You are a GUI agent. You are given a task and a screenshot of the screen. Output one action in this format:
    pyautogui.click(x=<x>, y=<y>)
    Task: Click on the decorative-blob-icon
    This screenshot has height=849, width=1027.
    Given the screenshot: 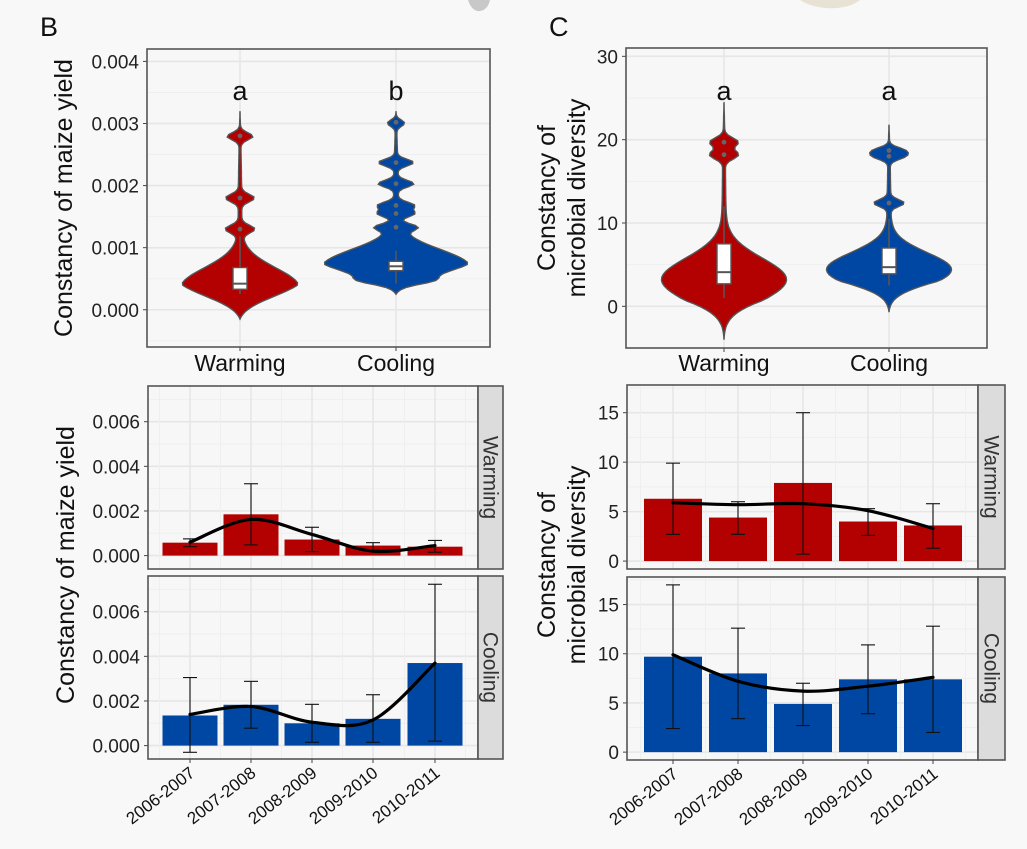 What is the action you would take?
    pyautogui.click(x=479, y=6)
    